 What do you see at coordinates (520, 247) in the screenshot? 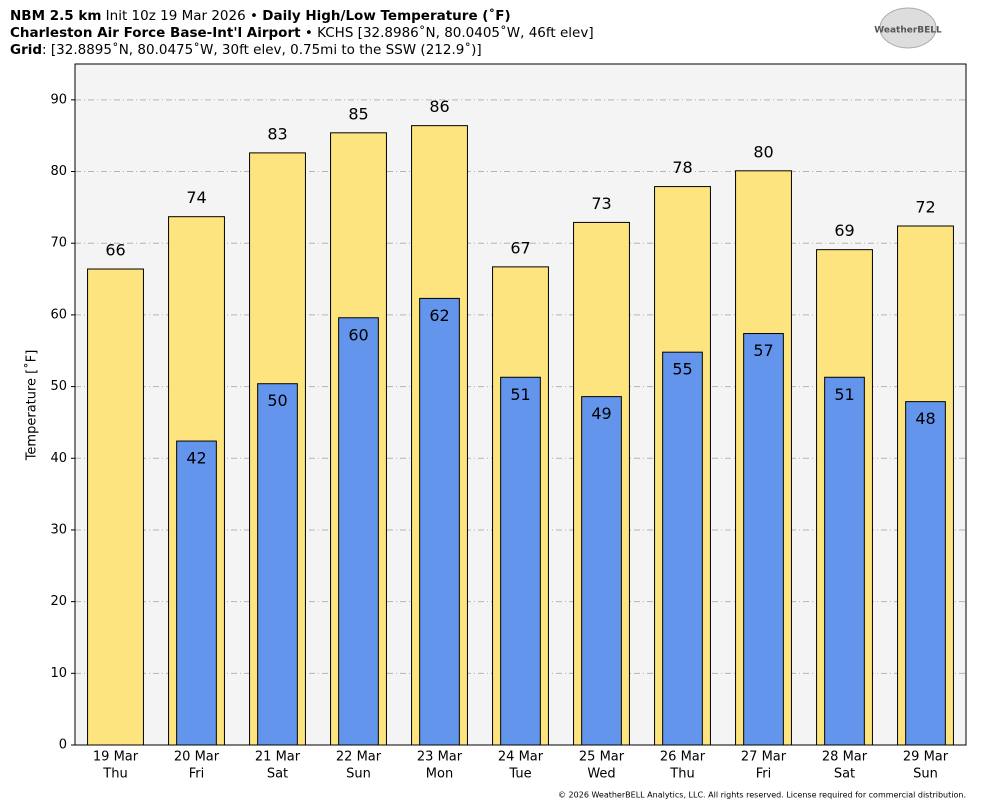
I see `value-label: 67` at bounding box center [520, 247].